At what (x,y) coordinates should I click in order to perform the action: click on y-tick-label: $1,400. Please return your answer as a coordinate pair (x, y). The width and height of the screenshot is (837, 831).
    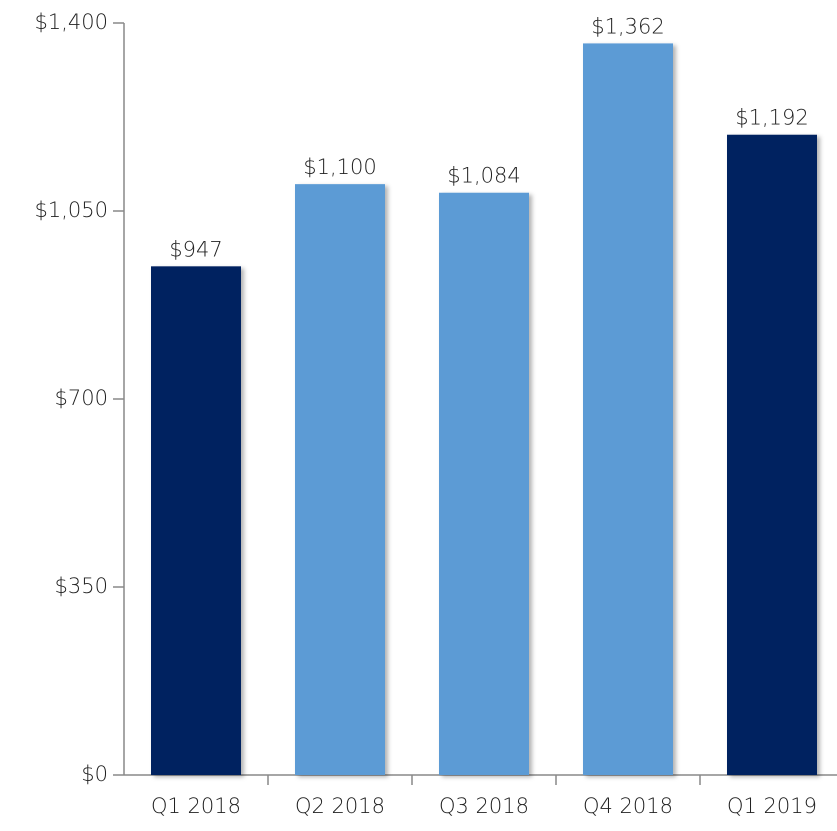
    Looking at the image, I should click on (71, 22).